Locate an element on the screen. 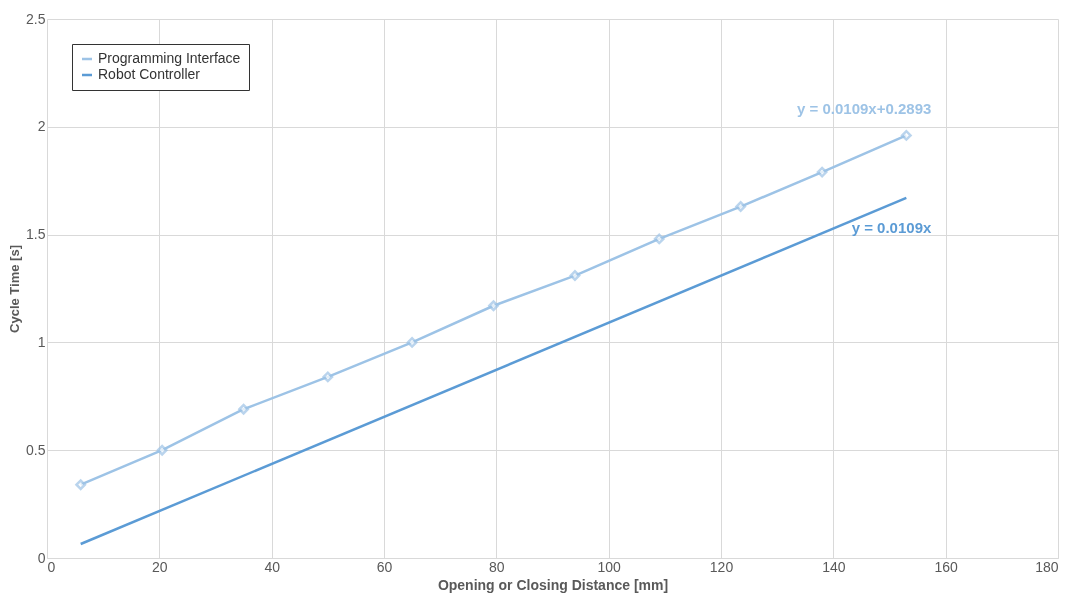  legend-label: Programming Interface is located at coordinates (169, 58).